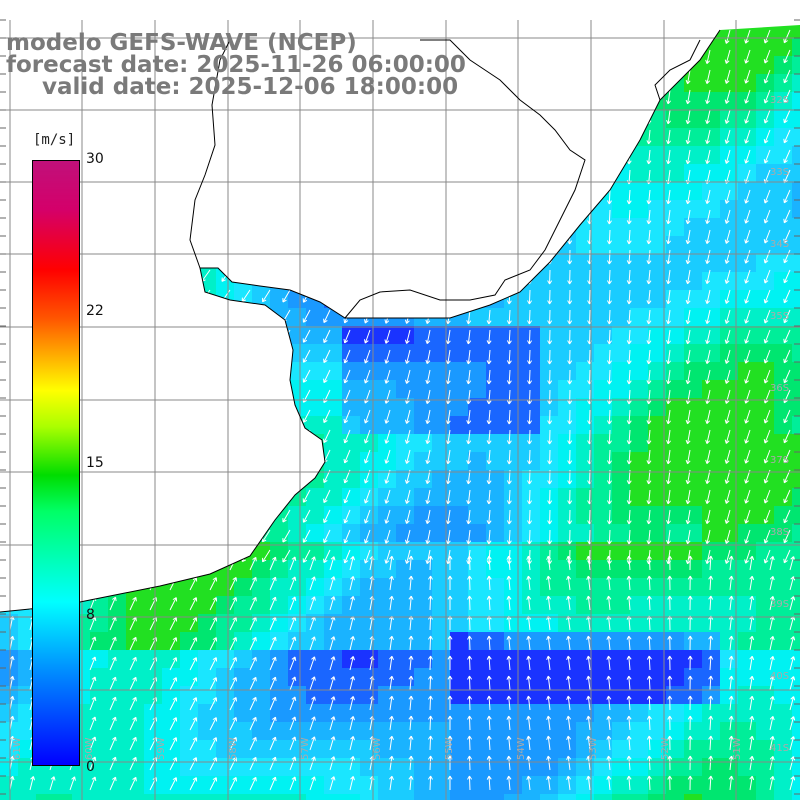  I want to click on latitude-label: 34S, so click(780, 244).